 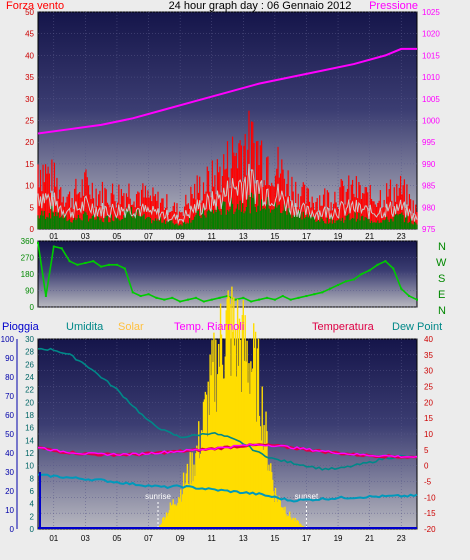 What do you see at coordinates (9, 453) in the screenshot?
I see `rain-tick-label: 40` at bounding box center [9, 453].